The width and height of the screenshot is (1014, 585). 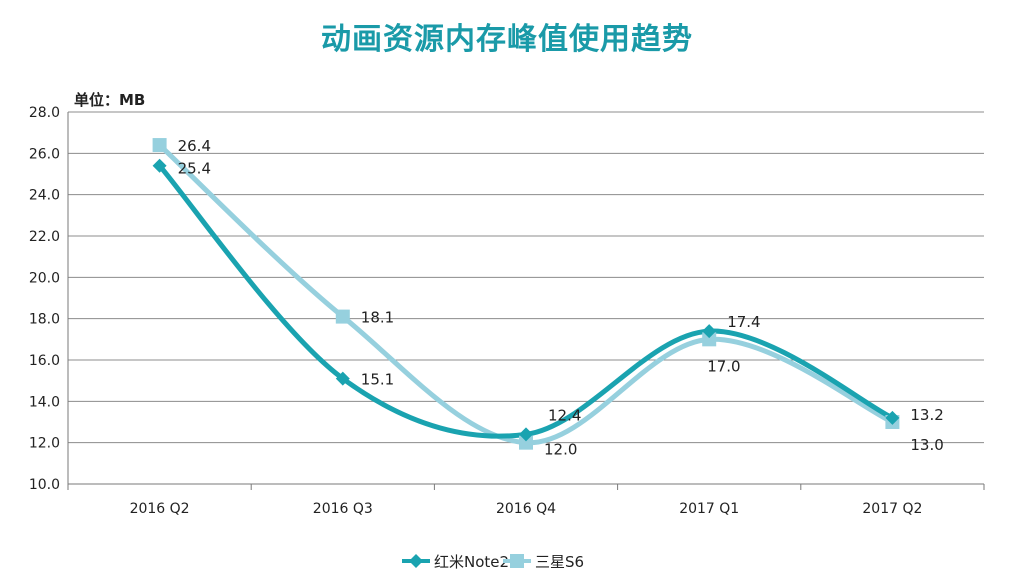 What do you see at coordinates (194, 146) in the screenshot?
I see `data-label-samsung-s6: 26.4` at bounding box center [194, 146].